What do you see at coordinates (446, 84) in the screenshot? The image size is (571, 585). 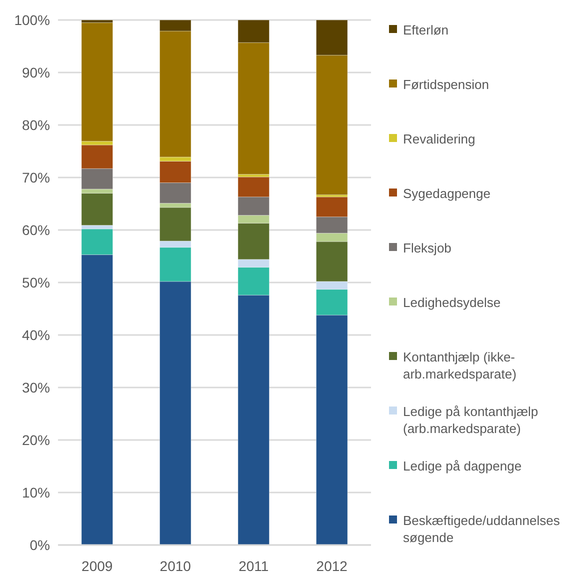 I see `legend-label: Førtidspension` at bounding box center [446, 84].